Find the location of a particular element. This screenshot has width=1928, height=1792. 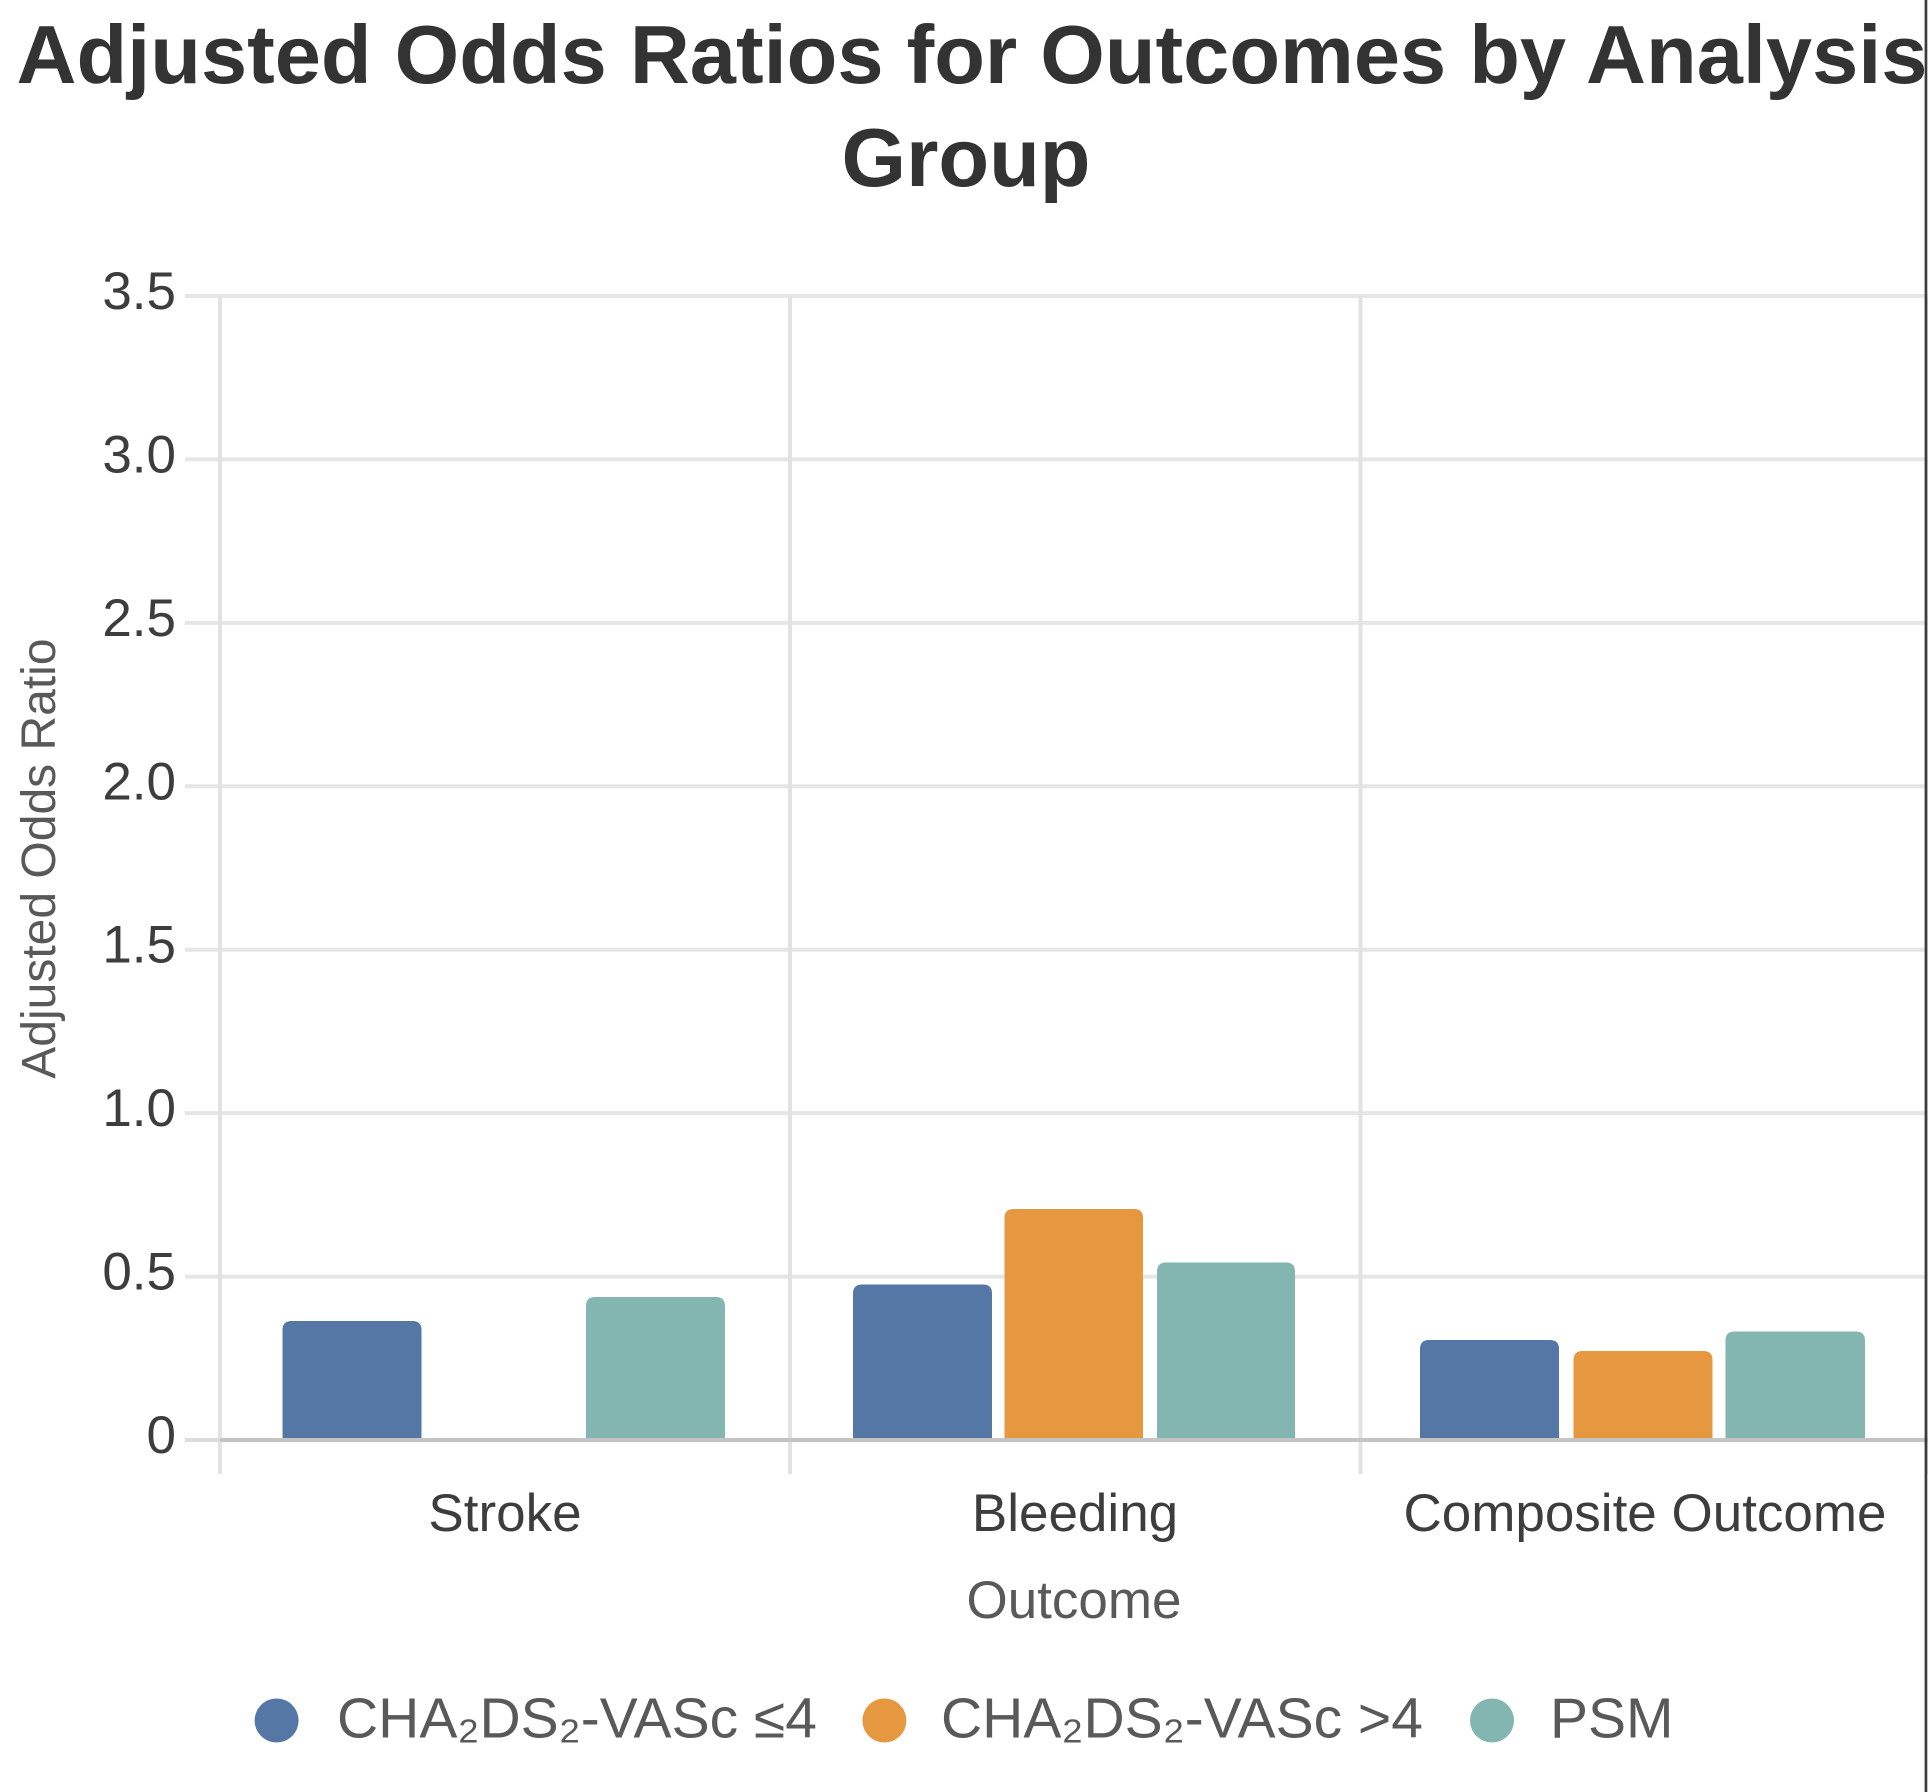

svg-text: 1.0 is located at coordinates (139, 1108).